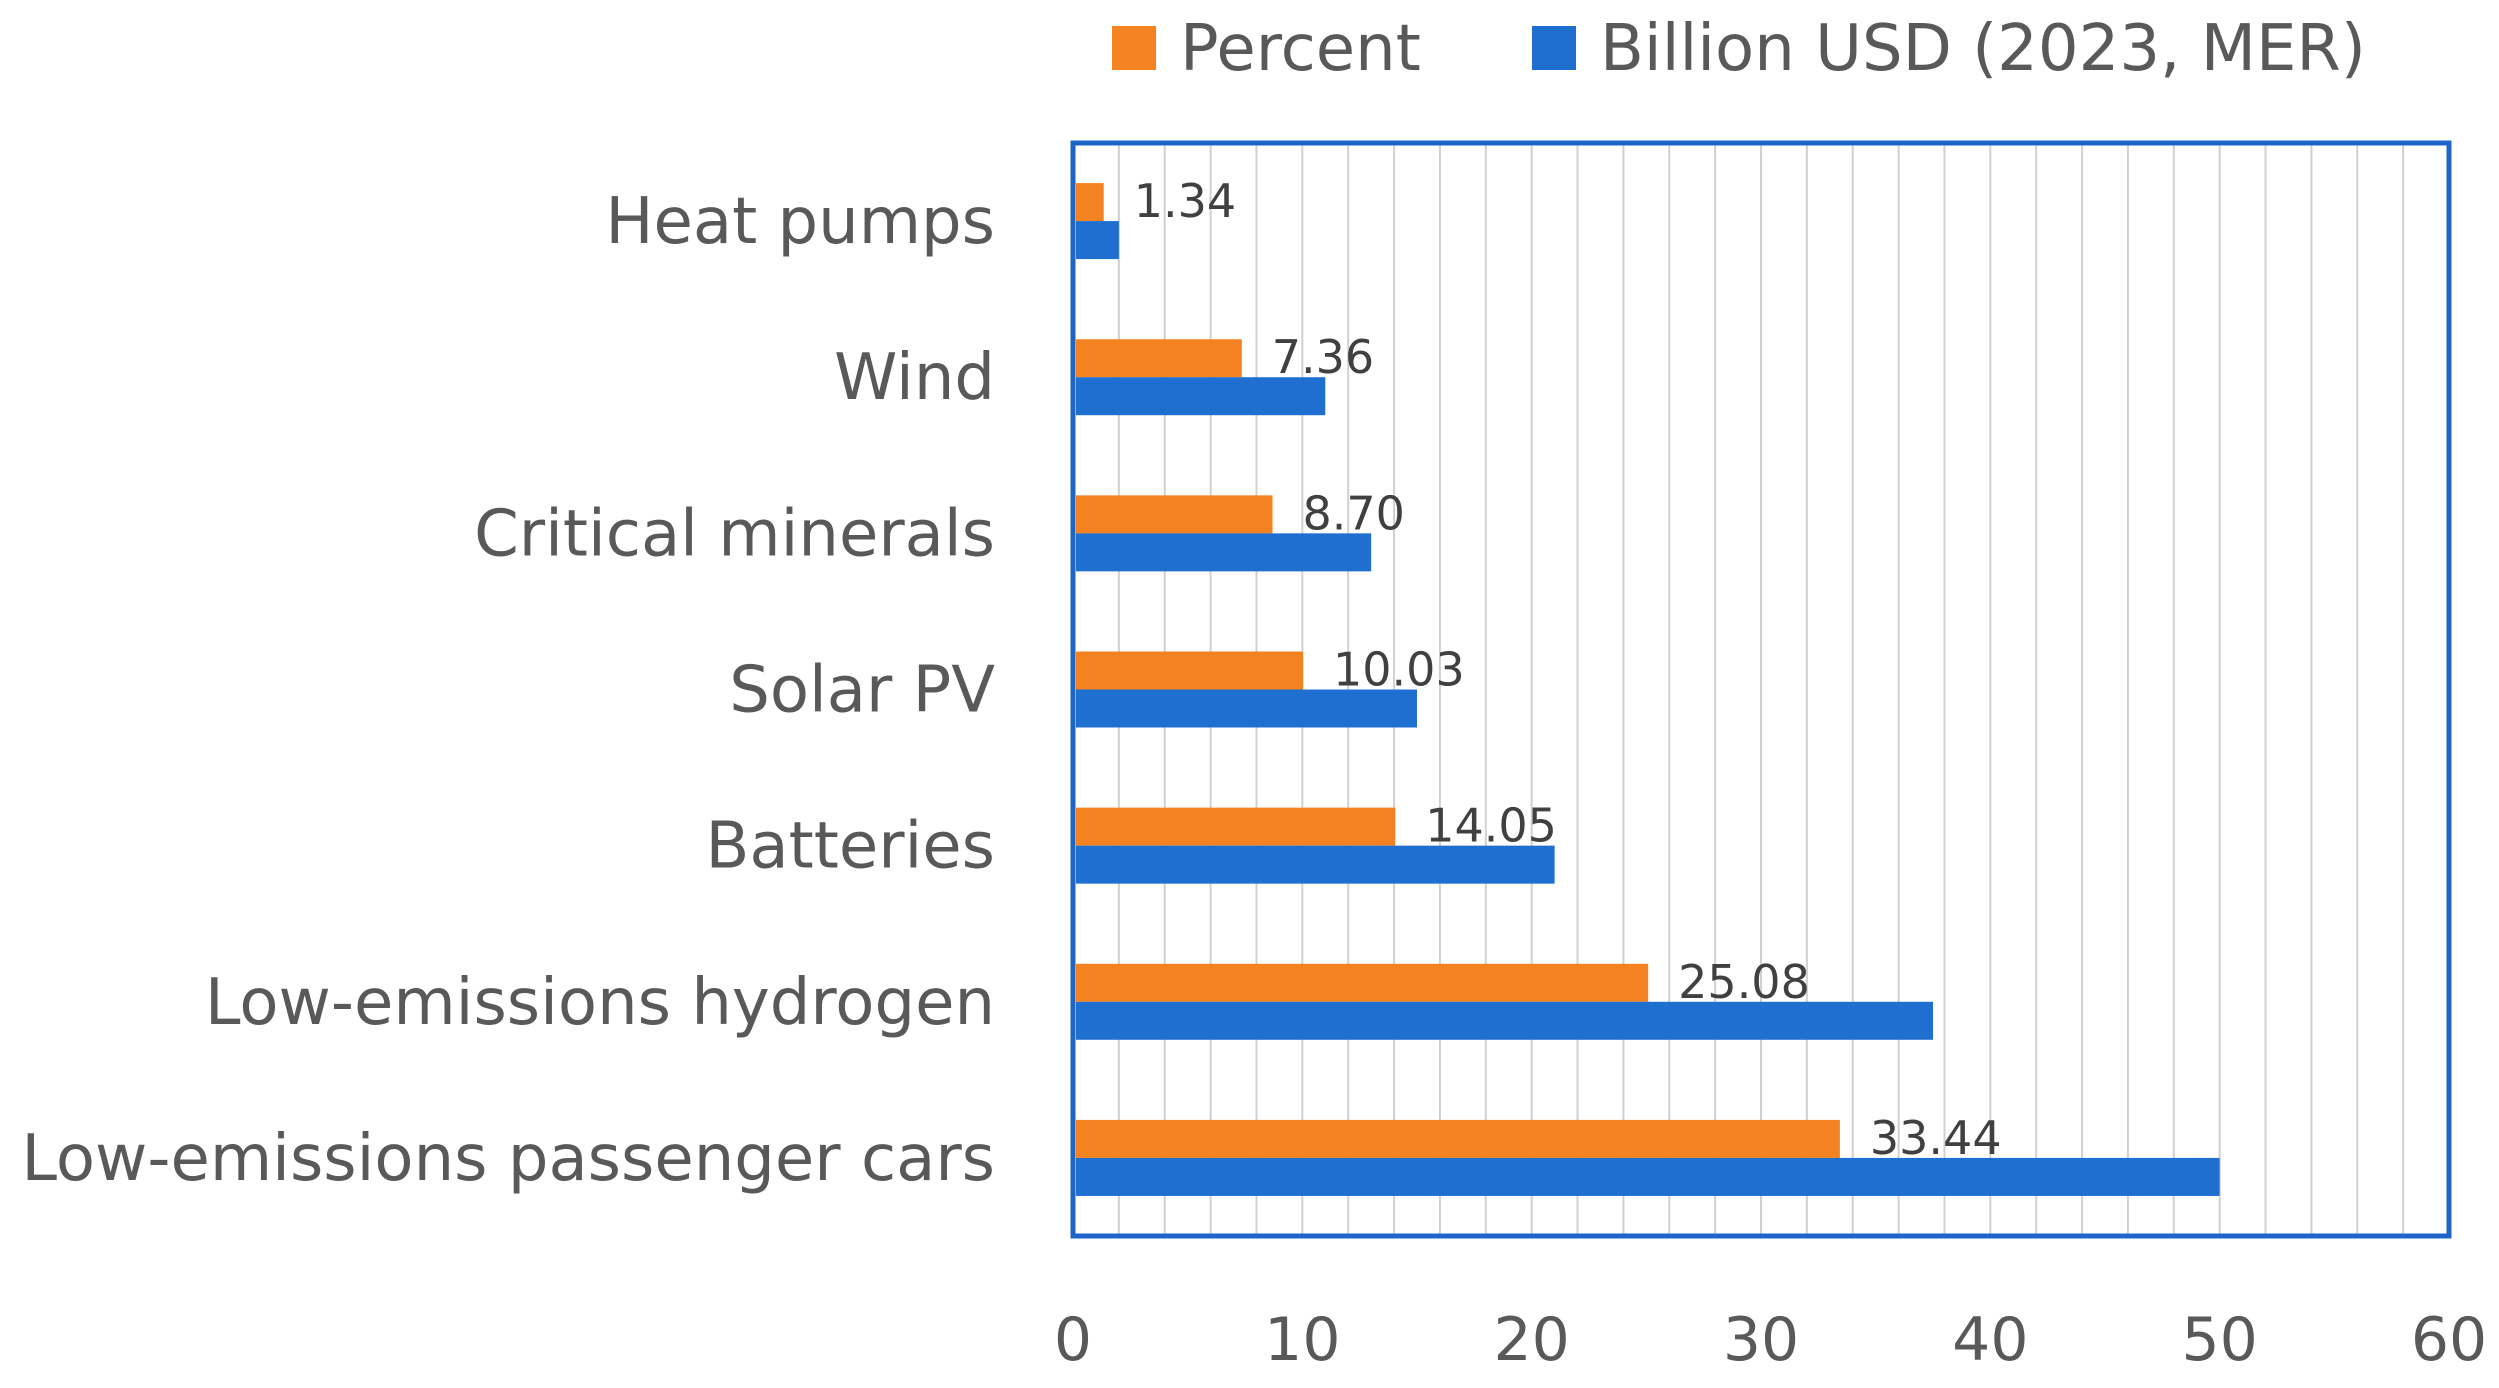 This screenshot has width=2499, height=1388. Describe the element at coordinates (508, 1159) in the screenshot. I see `category-label: Low-emissions passenger cars` at that location.